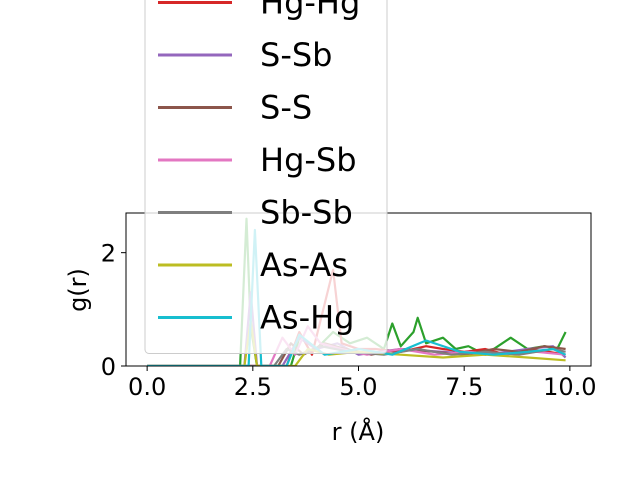  What do you see at coordinates (113, 310) in the screenshot?
I see `y-axis: 02` at bounding box center [113, 310].